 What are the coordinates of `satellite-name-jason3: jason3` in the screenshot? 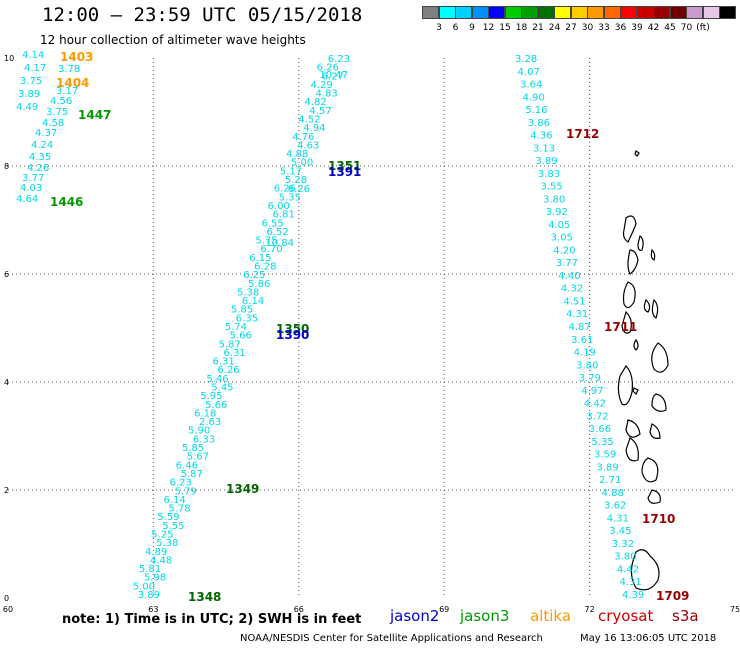 It's located at (485, 616).